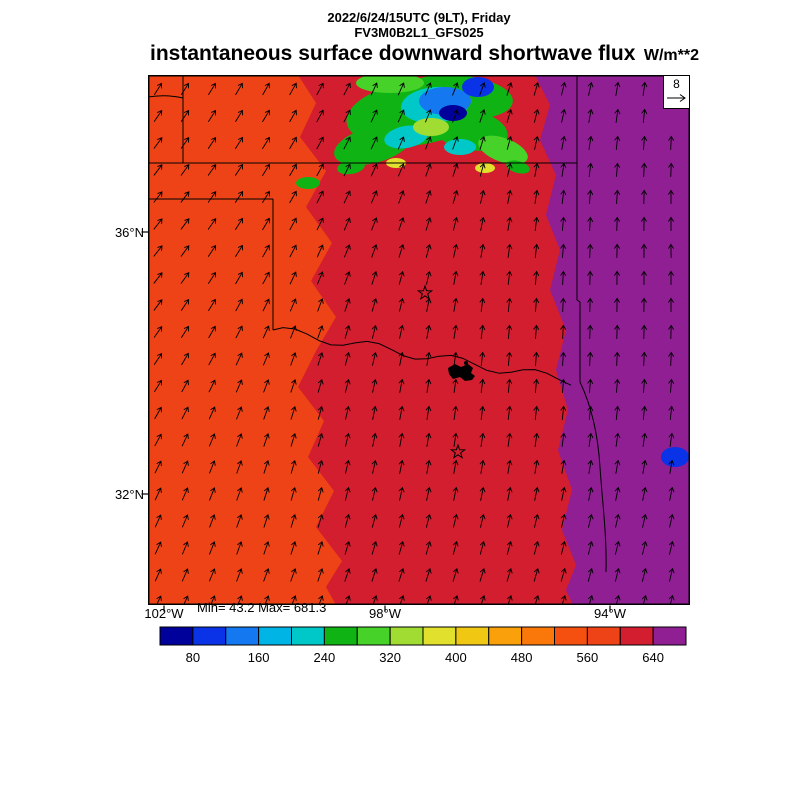 The image size is (800, 800). I want to click on svg-text: 160, so click(259, 657).